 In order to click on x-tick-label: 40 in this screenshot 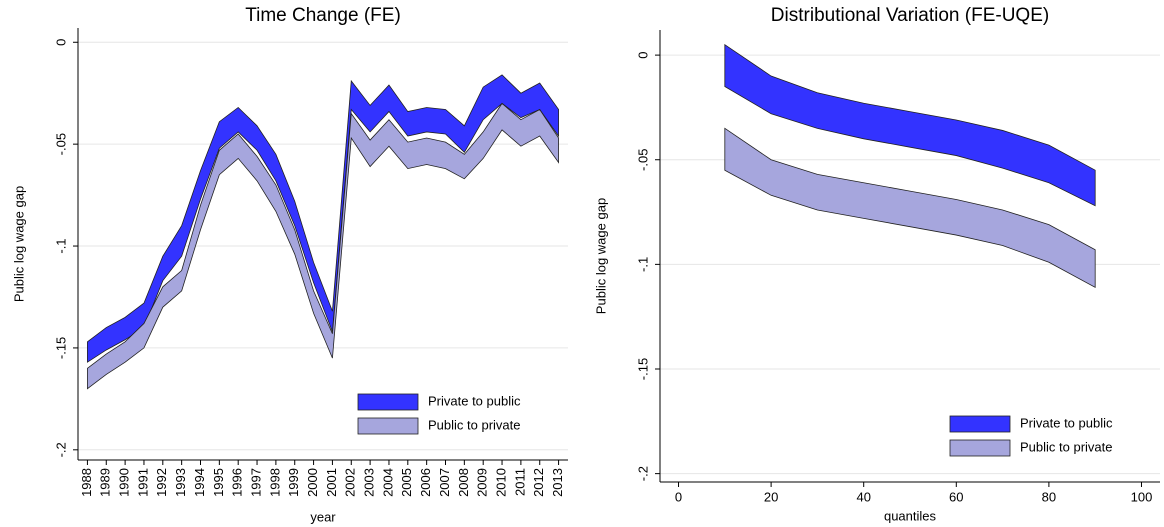, I will do `click(863, 496)`.